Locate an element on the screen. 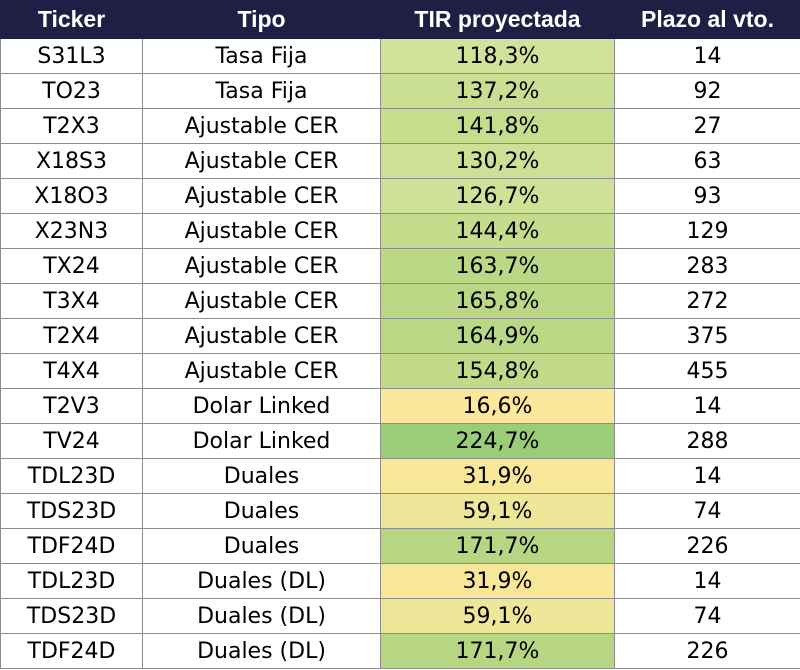 The height and width of the screenshot is (670, 800). tir-cell: 224,7% is located at coordinates (497, 441).